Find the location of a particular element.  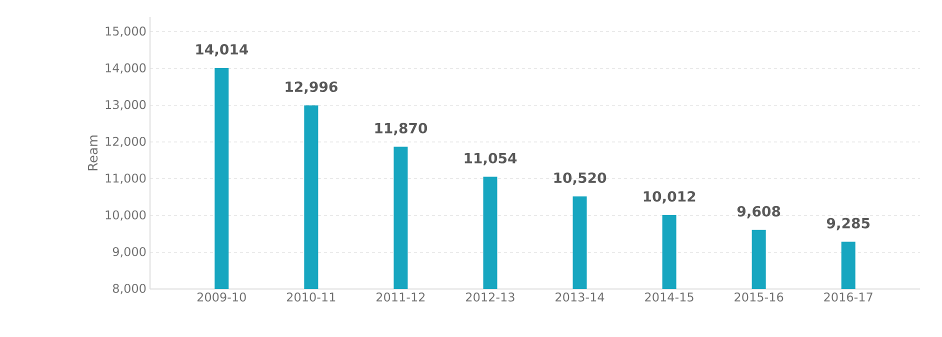

x-tick-label: 2010-11 is located at coordinates (311, 297).